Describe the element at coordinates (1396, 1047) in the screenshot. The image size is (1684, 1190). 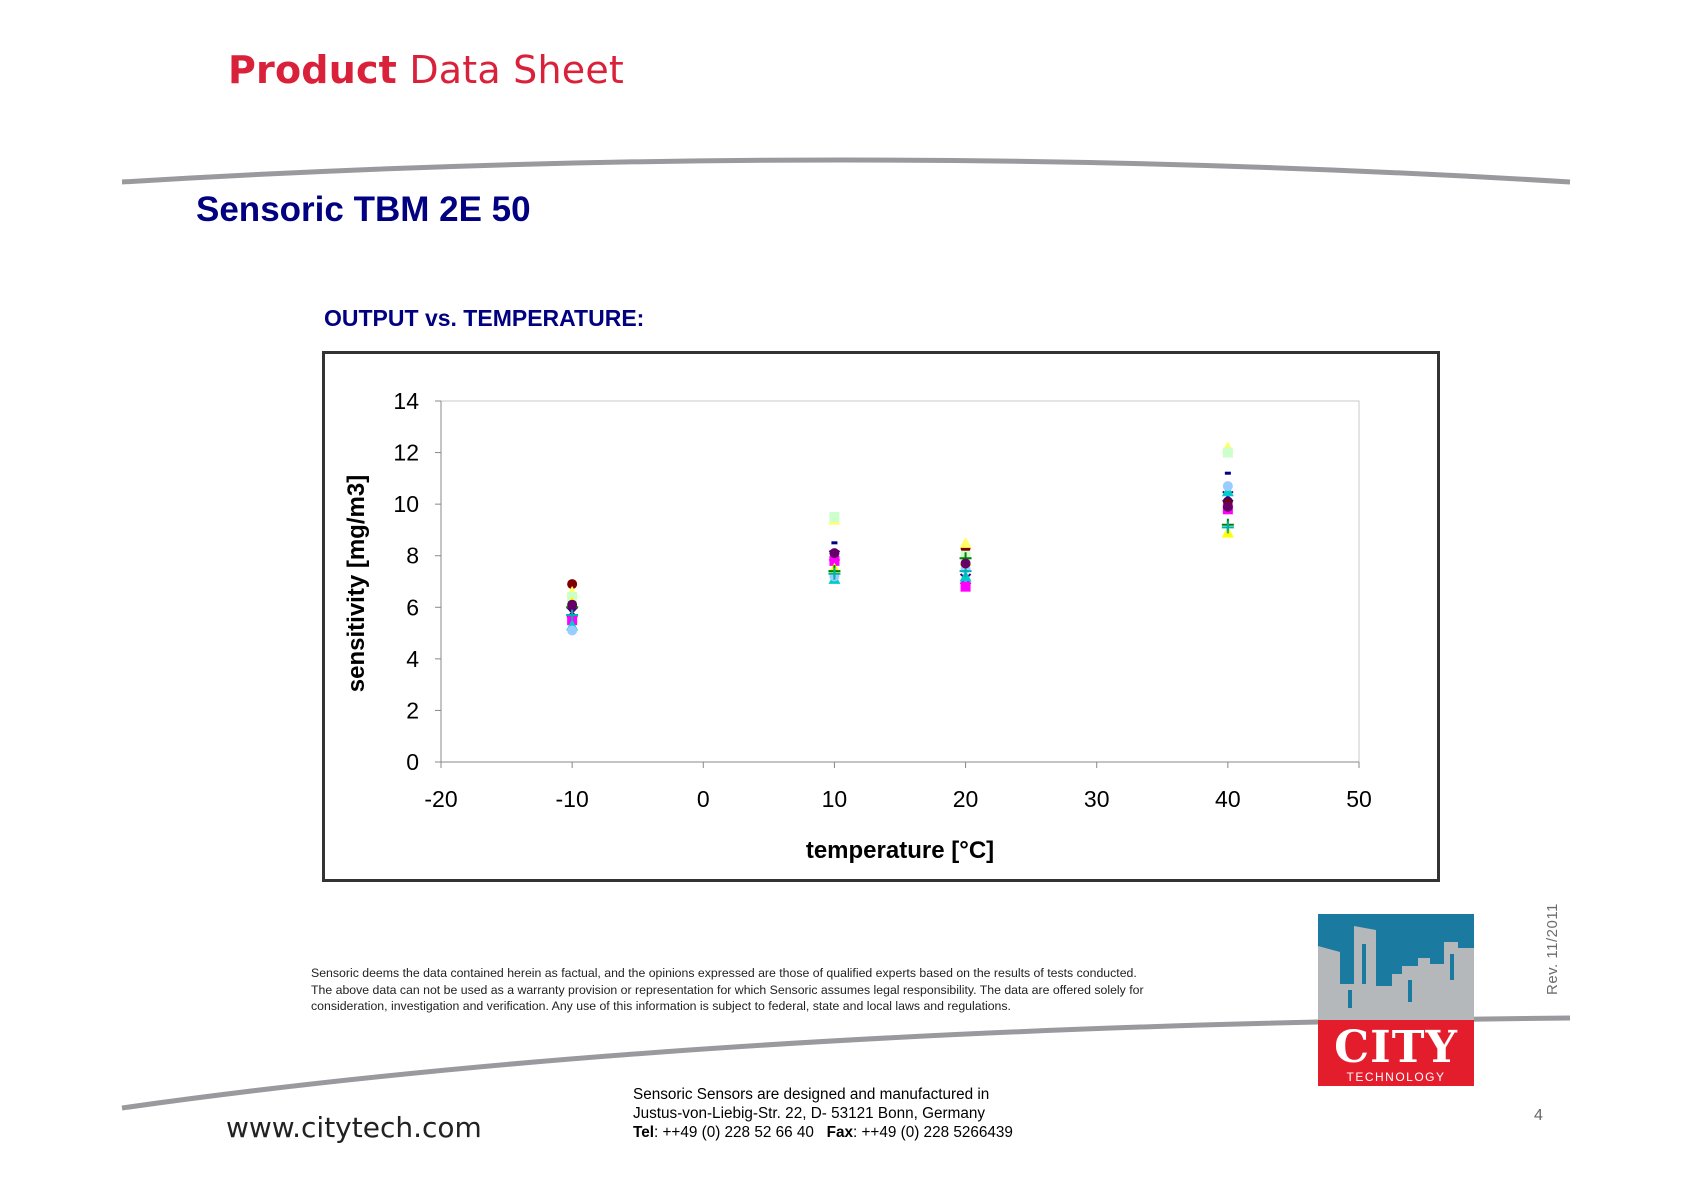
I see `logo-city-text: CITY` at that location.